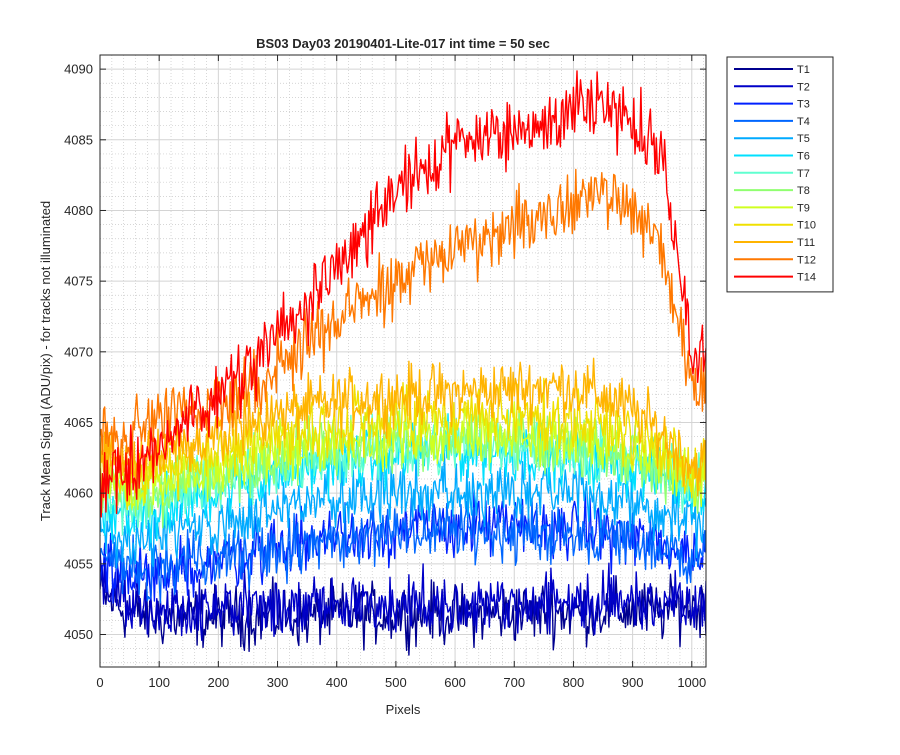 The image size is (900, 755). Describe the element at coordinates (803, 174) in the screenshot. I see `legend-label: T7` at that location.